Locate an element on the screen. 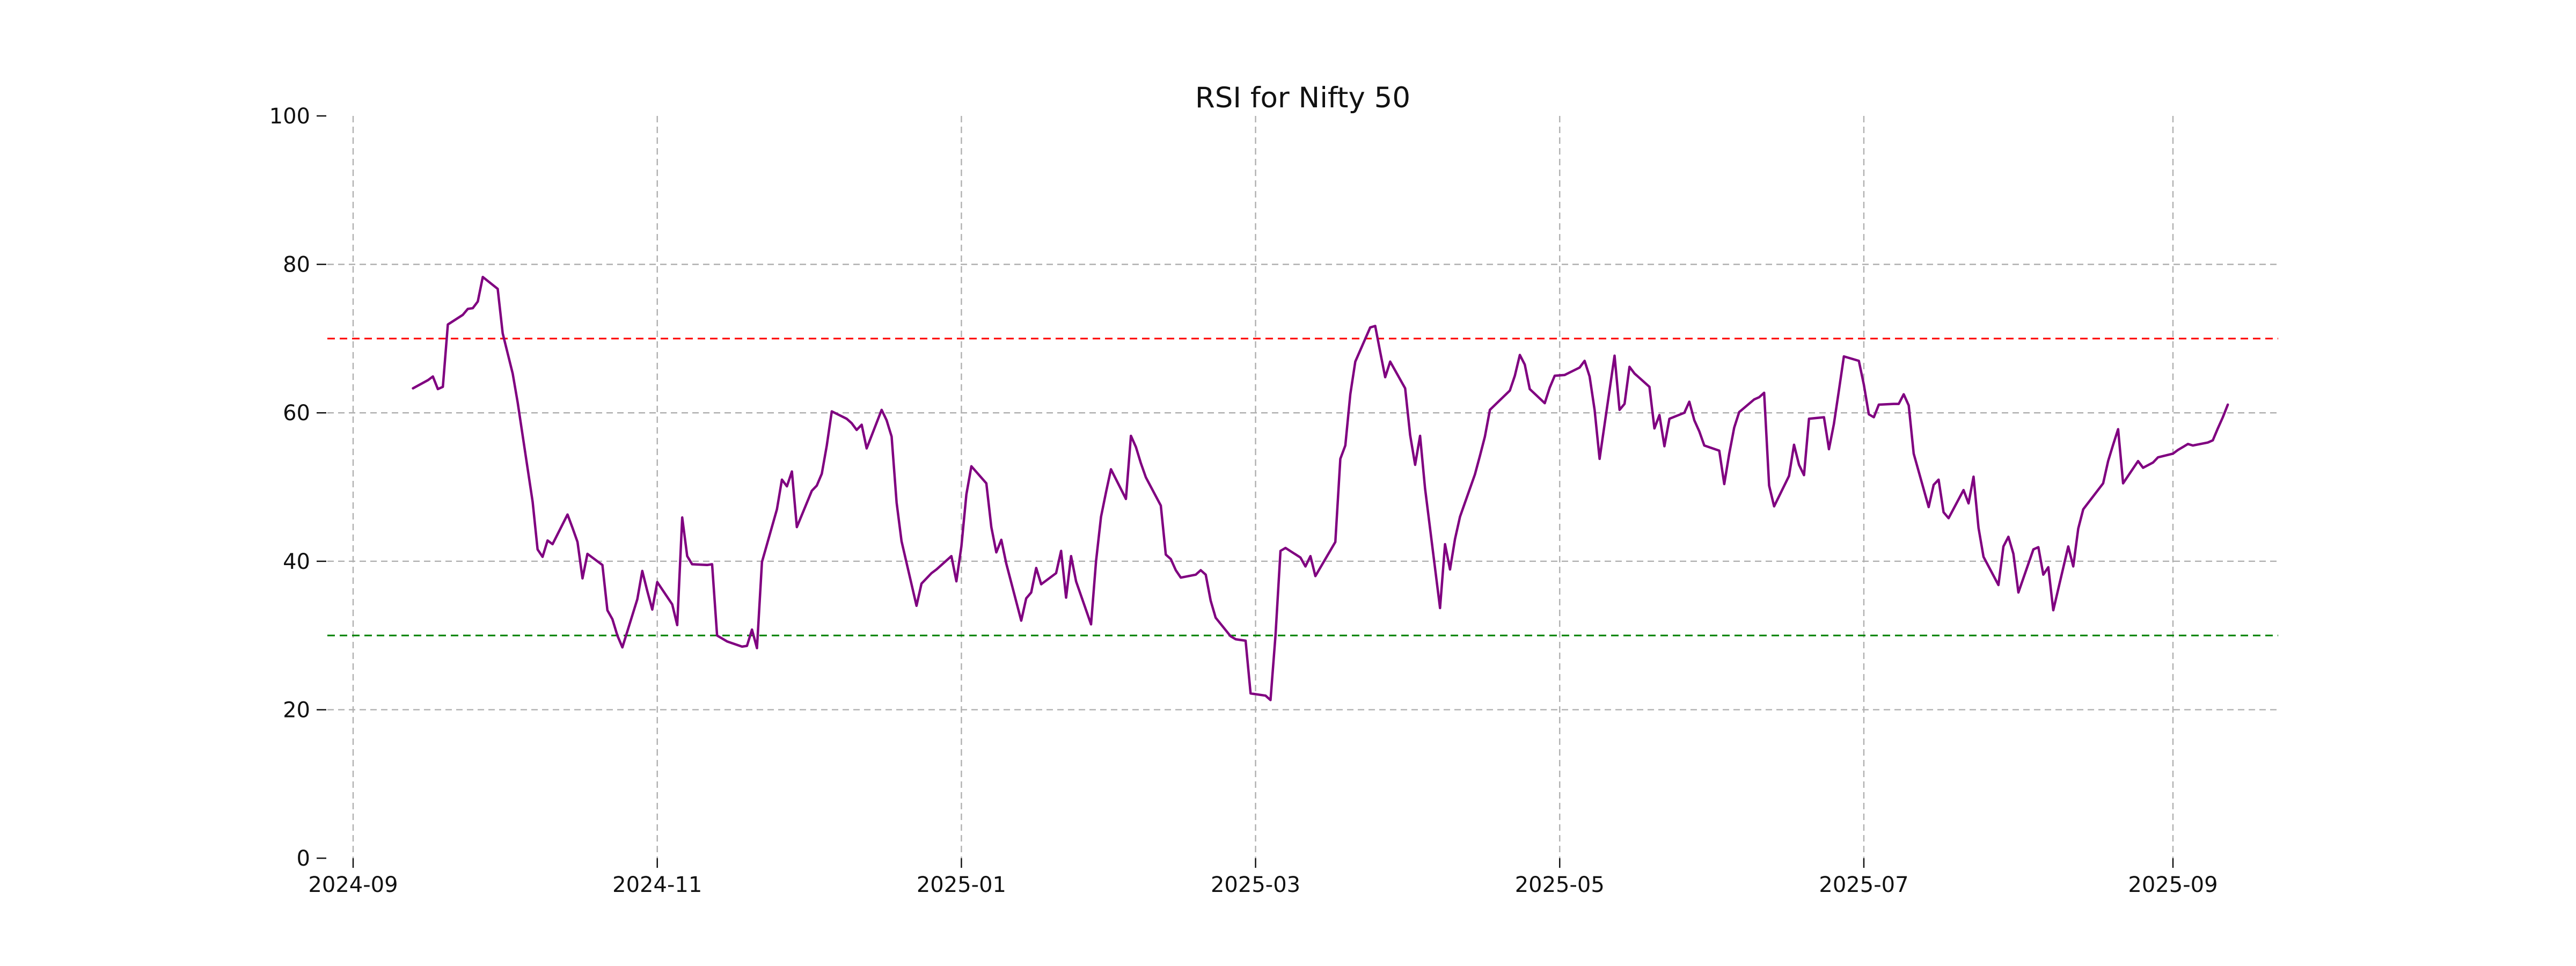 This screenshot has width=2576, height=966. x-tick-label-2025-05: 2025-05 is located at coordinates (1560, 885).